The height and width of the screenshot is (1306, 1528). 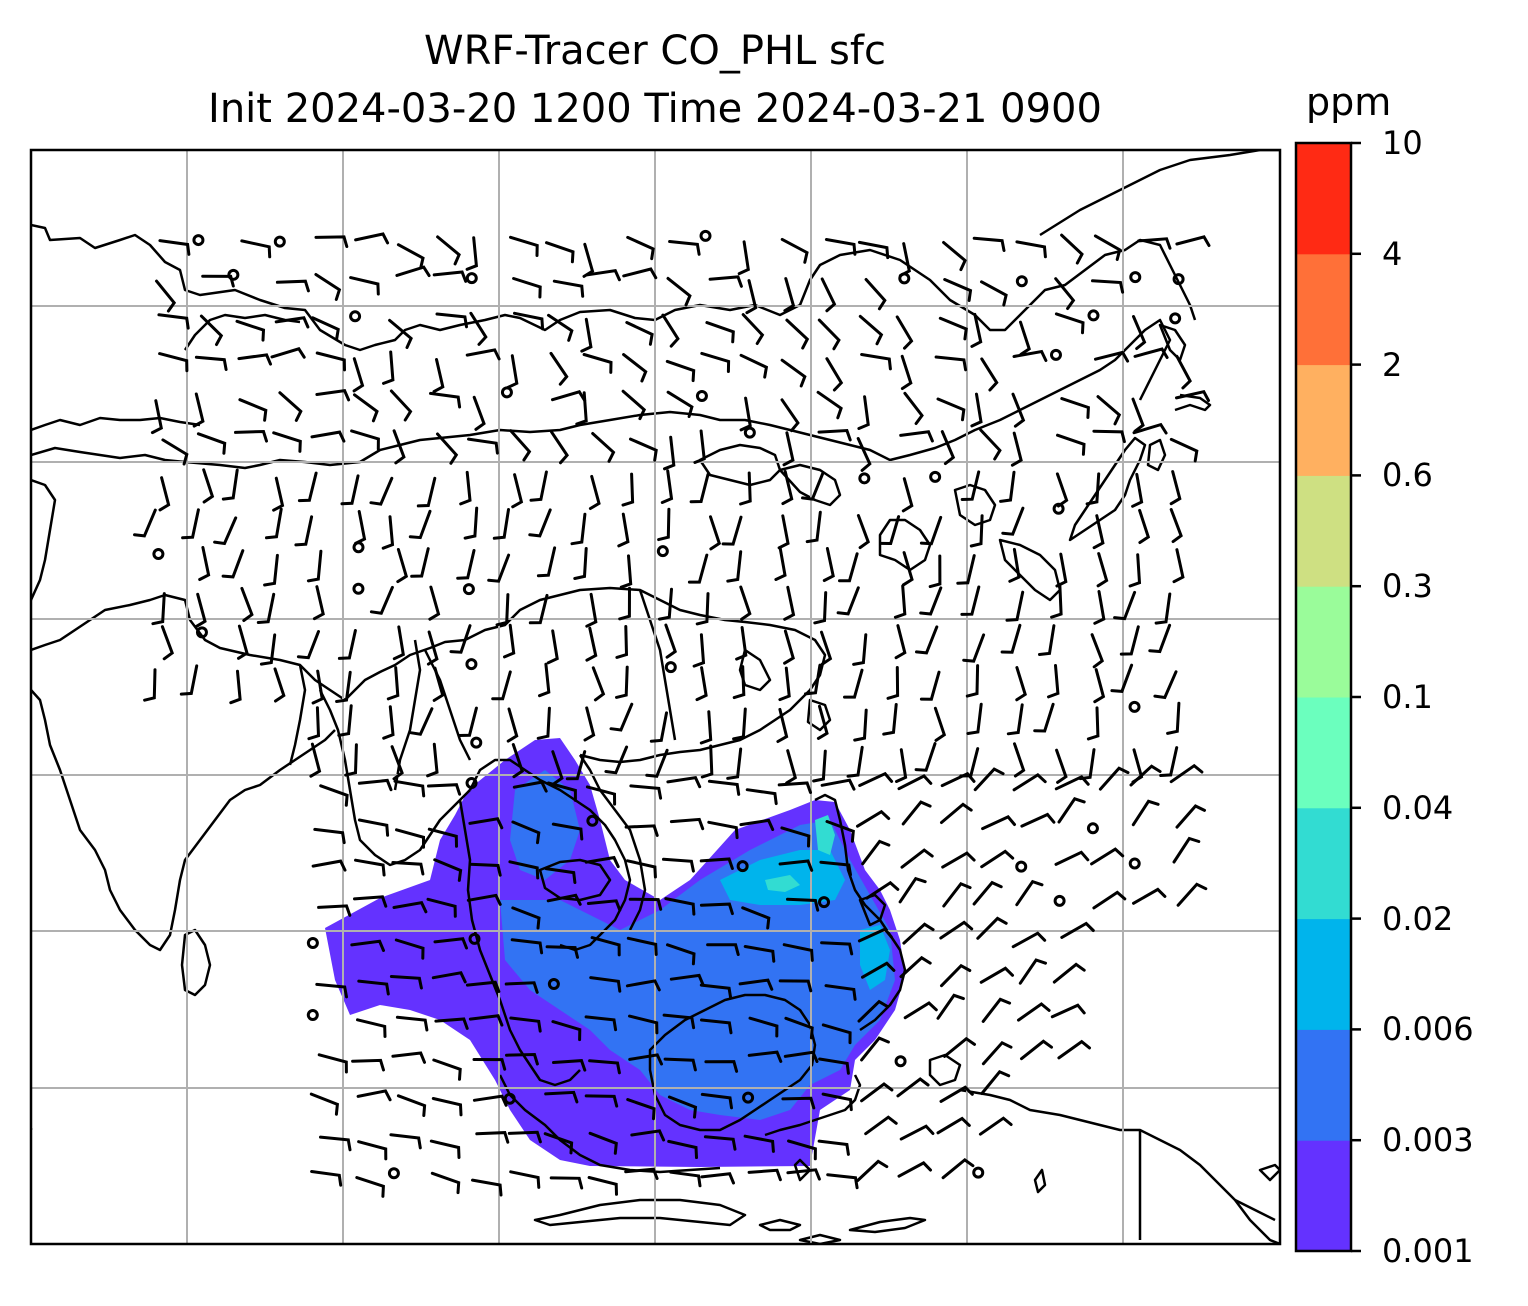 I want to click on colorbar-tick-label: 0.3, so click(x=1407, y=586).